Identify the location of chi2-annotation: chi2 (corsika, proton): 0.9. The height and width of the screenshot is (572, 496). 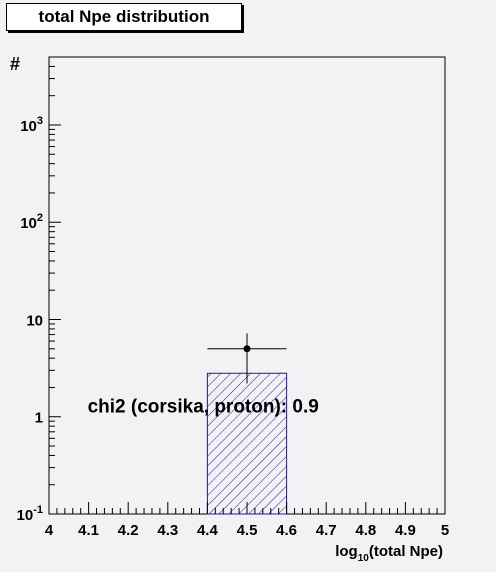
(203, 407).